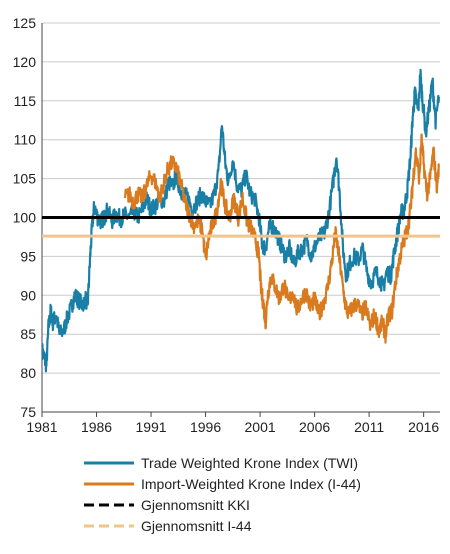  Describe the element at coordinates (150, 427) in the screenshot. I see `x-tick-label: 1991` at that location.